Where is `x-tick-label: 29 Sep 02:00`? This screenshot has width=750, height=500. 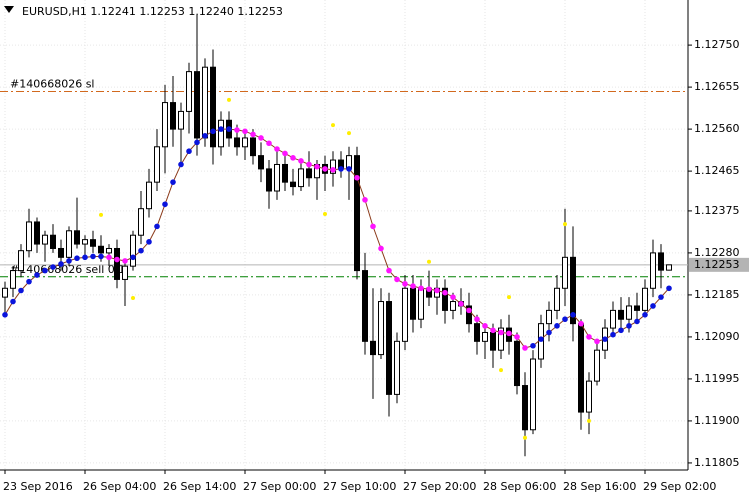 x-tick-label: 29 Sep 02:00 is located at coordinates (679, 486).